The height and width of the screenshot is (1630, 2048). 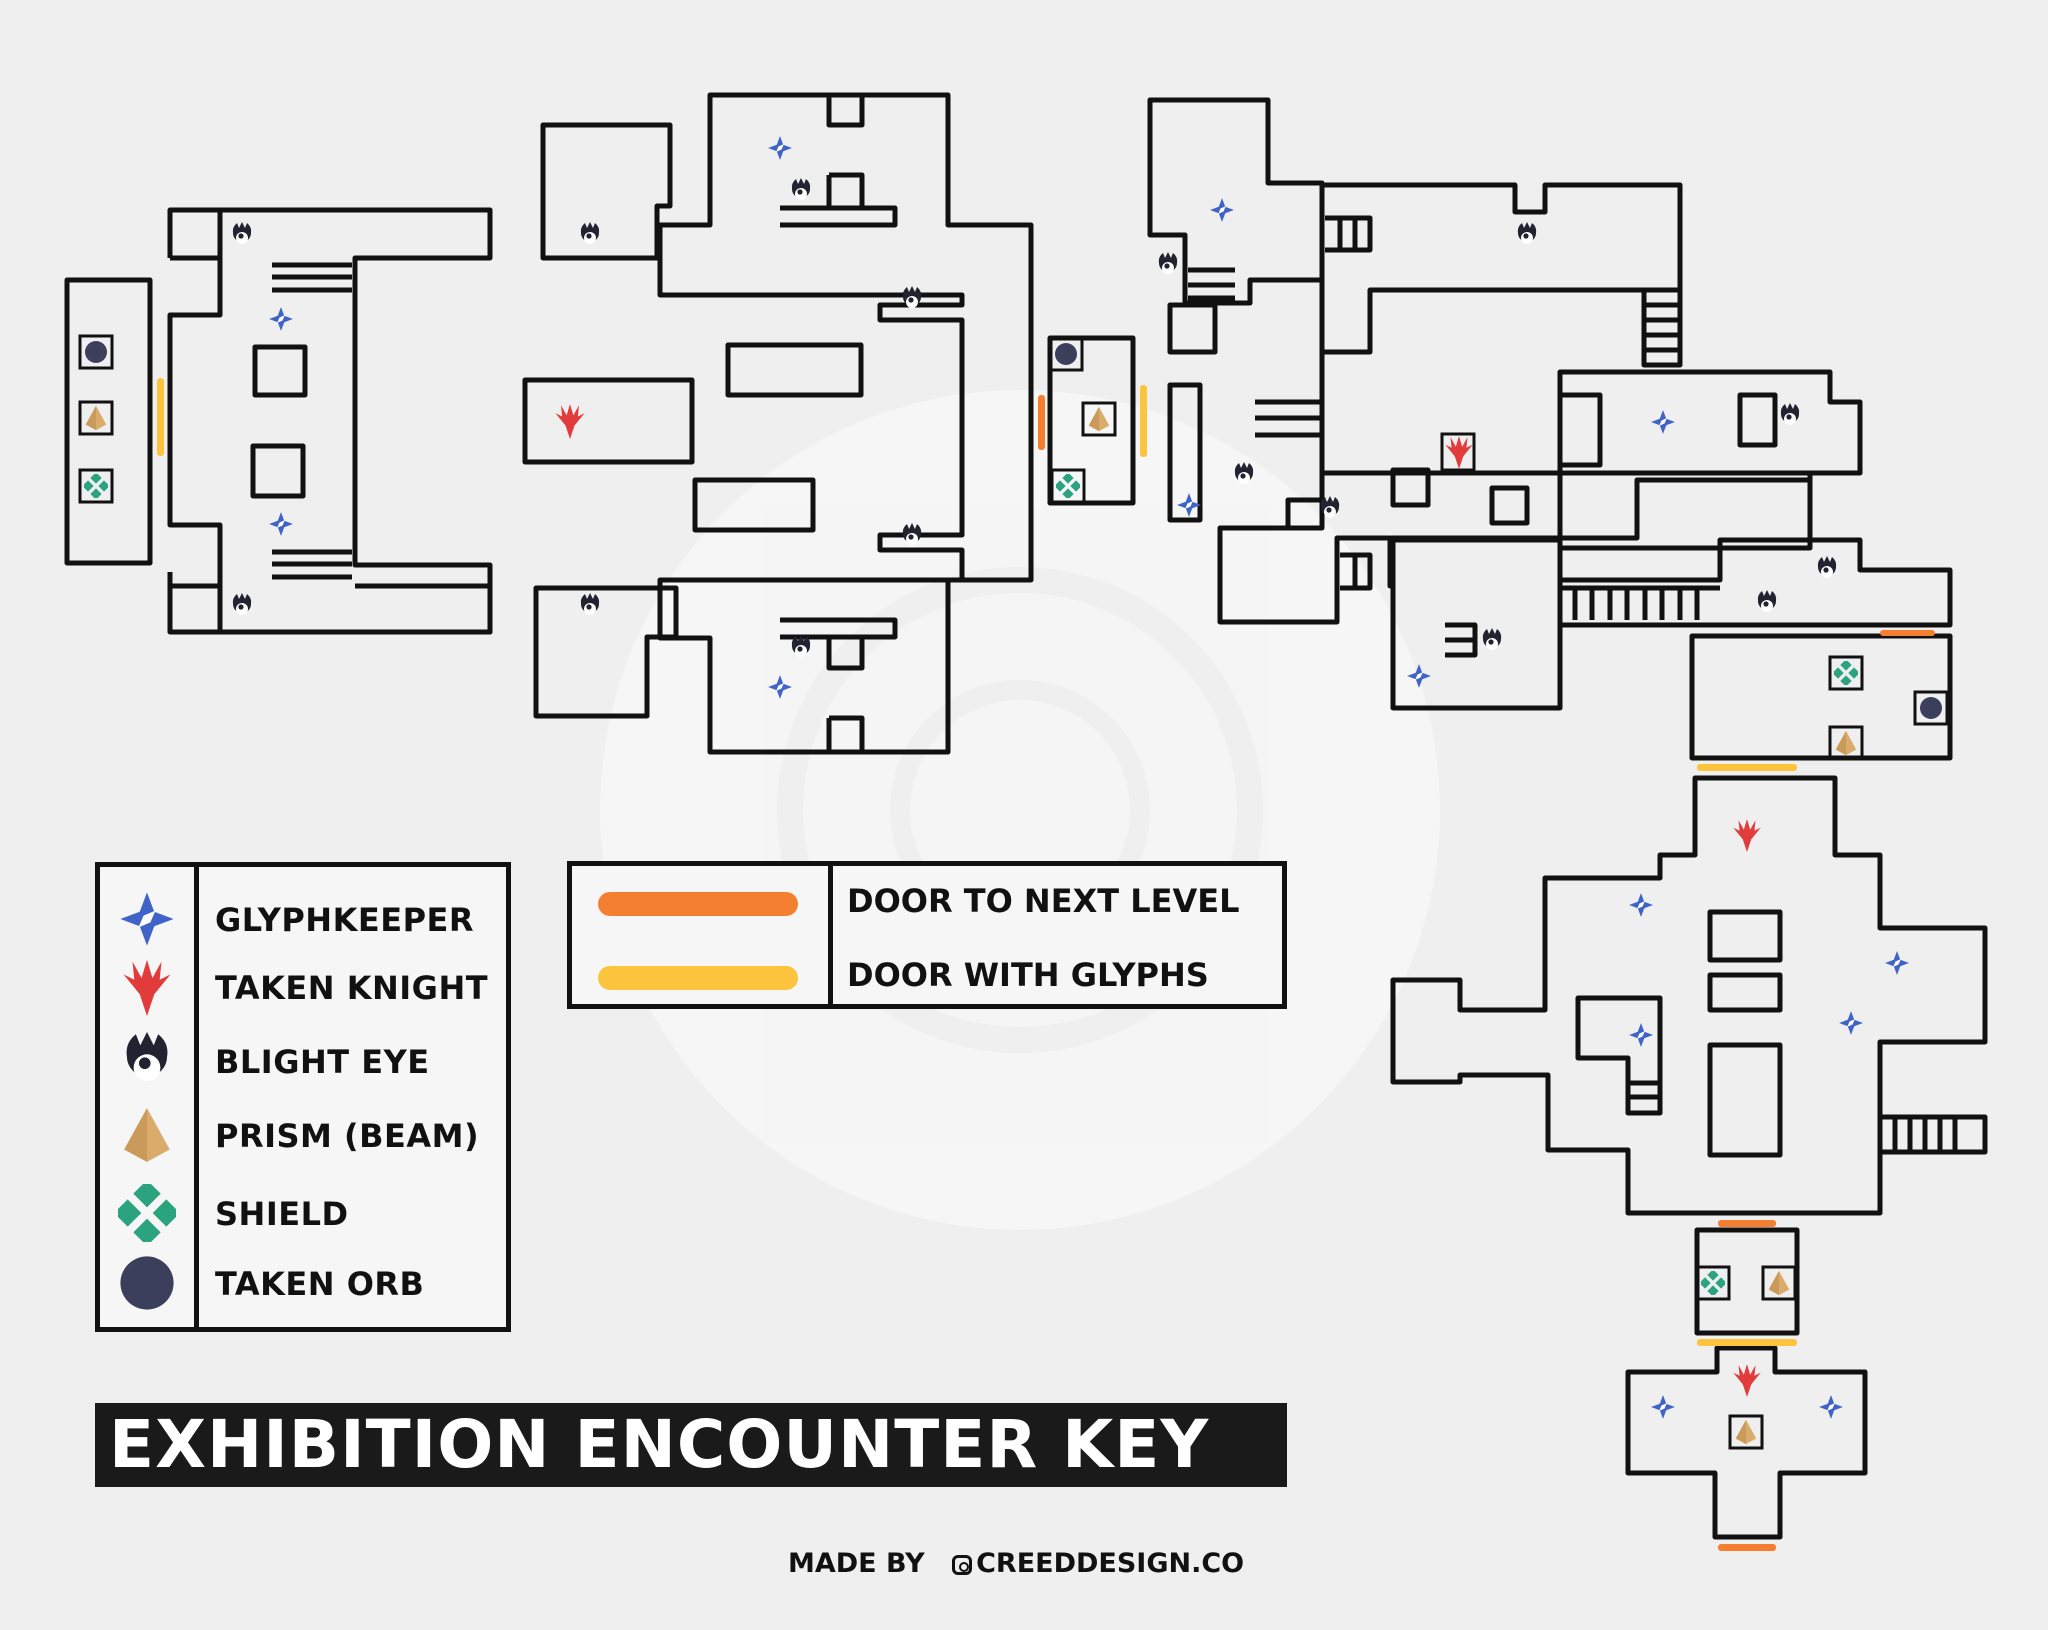 What do you see at coordinates (147, 1213) in the screenshot?
I see `shield-icon` at bounding box center [147, 1213].